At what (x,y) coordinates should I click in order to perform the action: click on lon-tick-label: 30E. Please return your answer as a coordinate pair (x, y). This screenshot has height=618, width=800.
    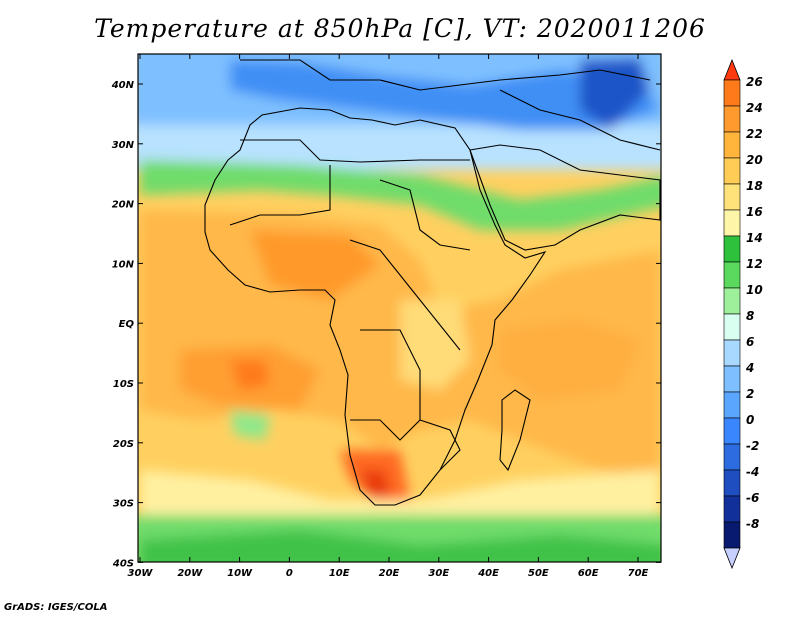
    Looking at the image, I should click on (438, 573).